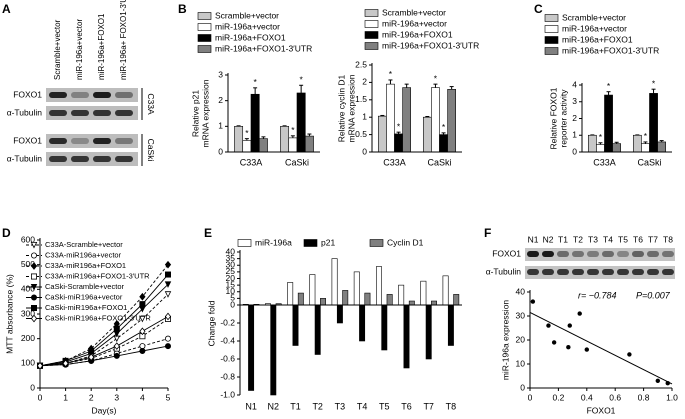 The image size is (685, 419). I want to click on y-tick-label: 15, so click(231, 284).